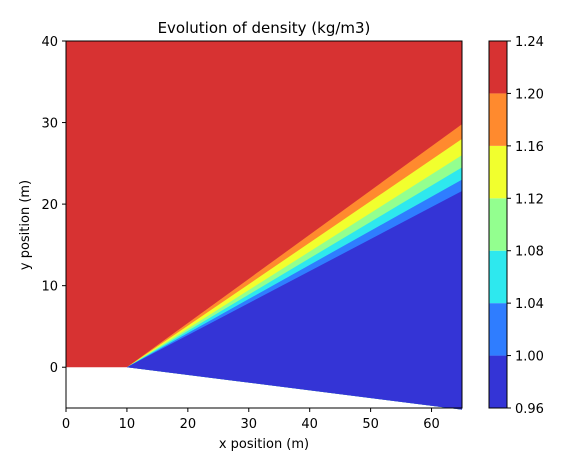  I want to click on colorbar-tick-label: 1.04, so click(529, 304).